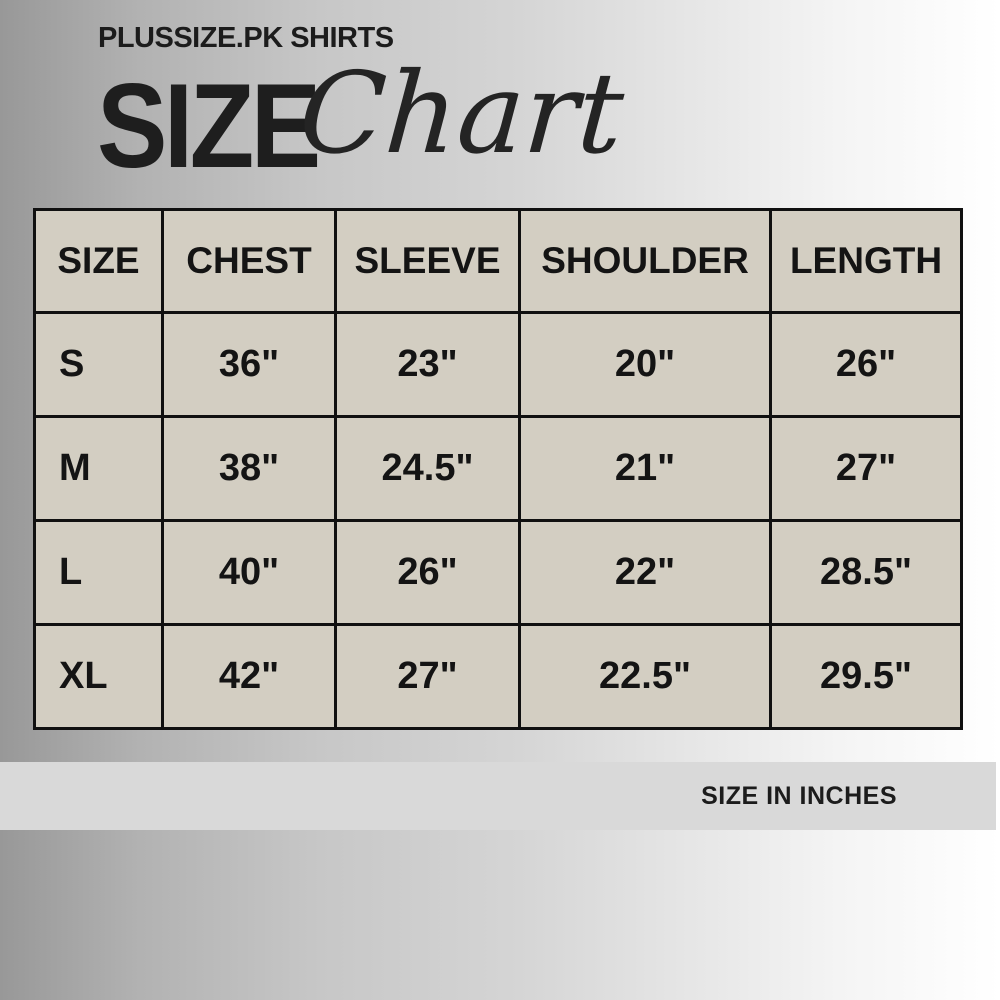 The height and width of the screenshot is (1000, 1000). I want to click on cell-size-xl: XL, so click(98, 676).